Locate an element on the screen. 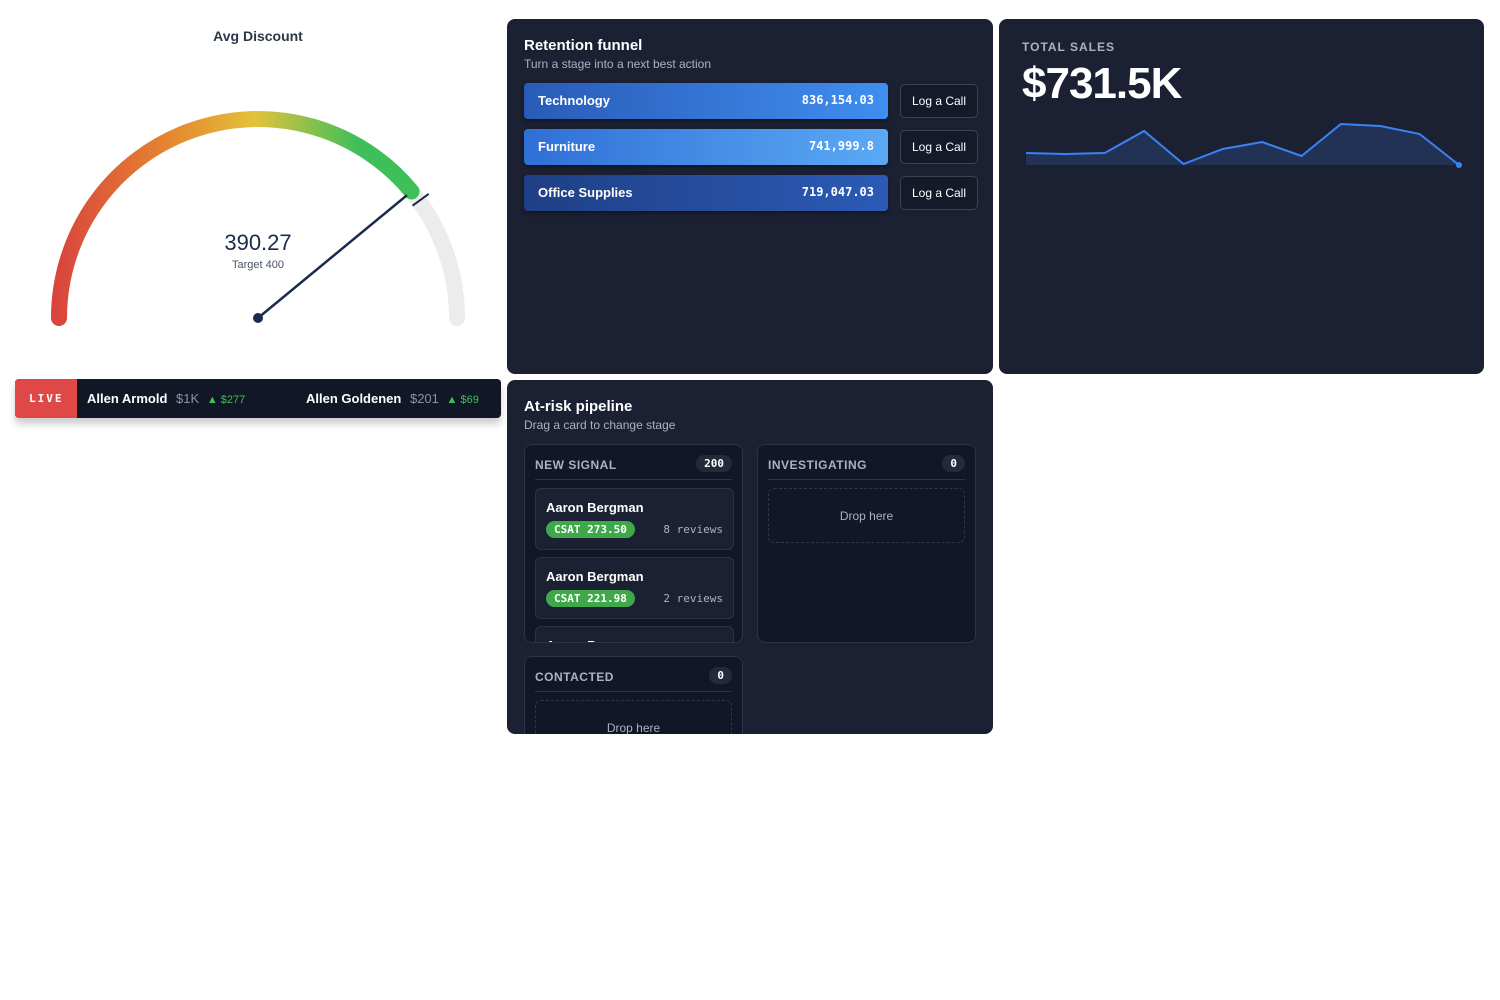 The width and height of the screenshot is (1500, 1000). ticker-change: $69 is located at coordinates (469, 400).